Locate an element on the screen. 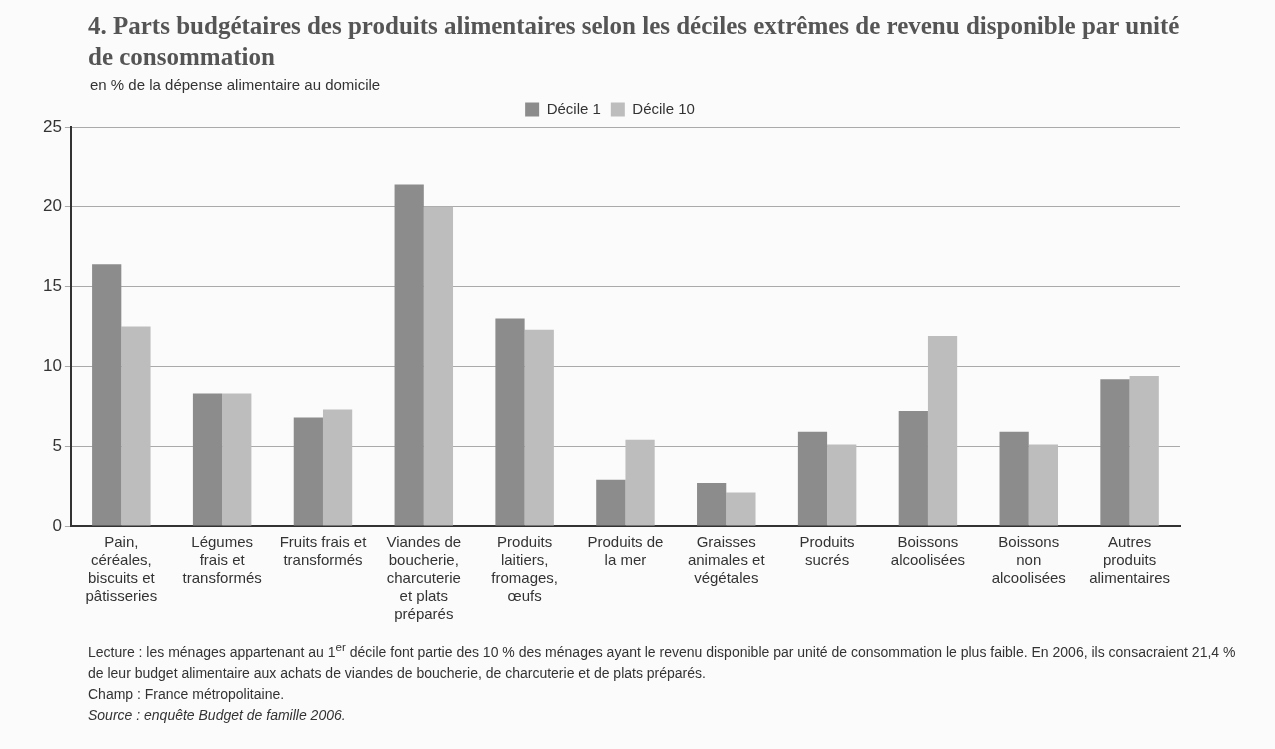 This screenshot has height=749, width=1275. x-tick-label: Produits de la mer is located at coordinates (625, 551).